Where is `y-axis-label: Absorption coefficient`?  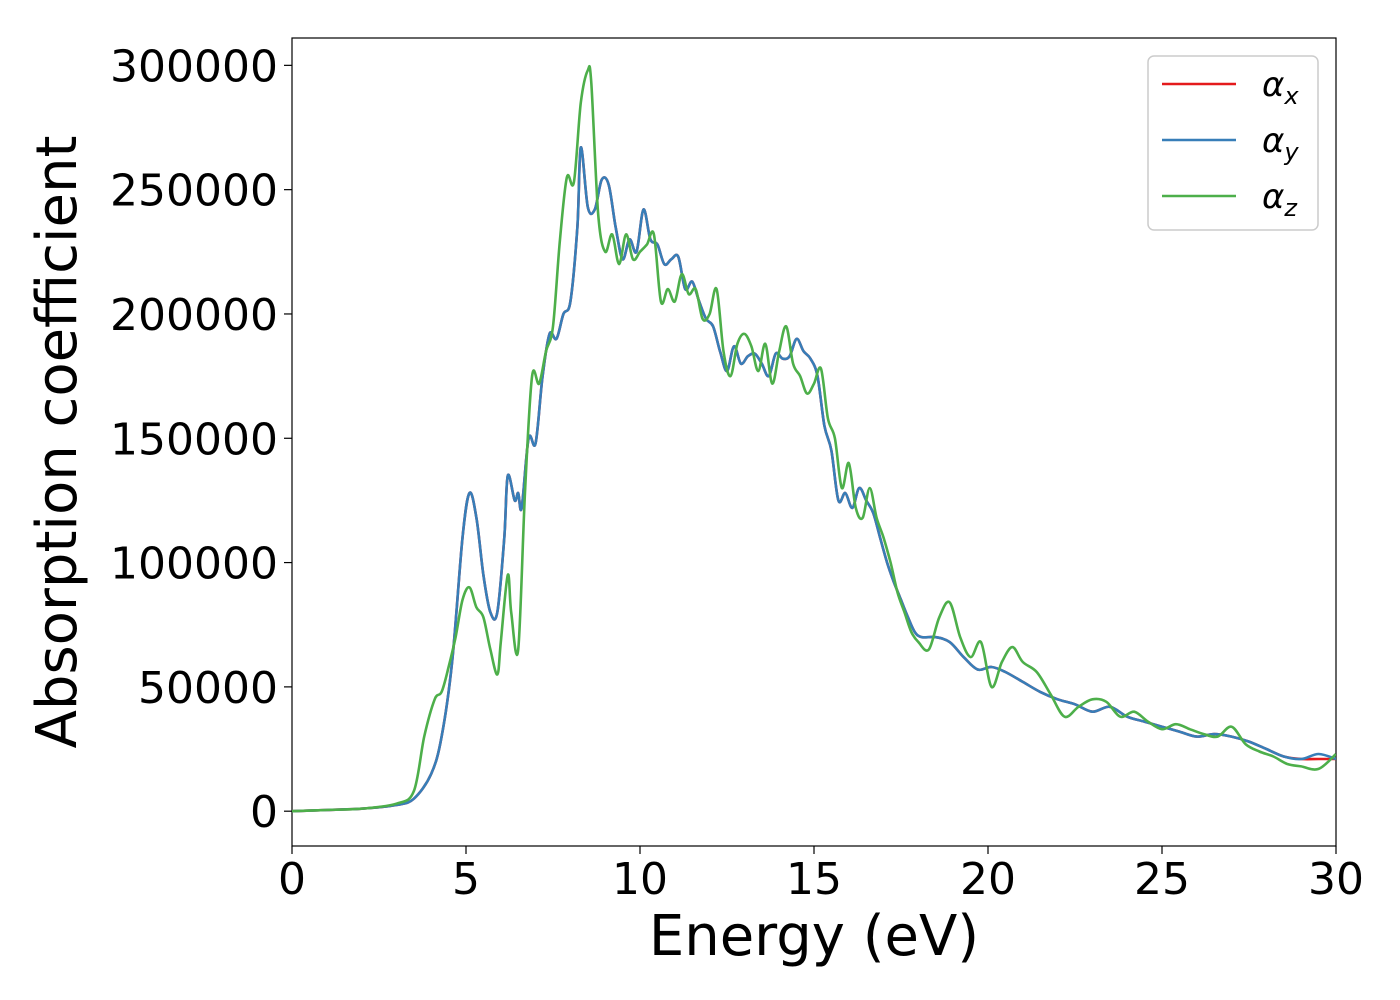 y-axis-label: Absorption coefficient is located at coordinates (57, 442).